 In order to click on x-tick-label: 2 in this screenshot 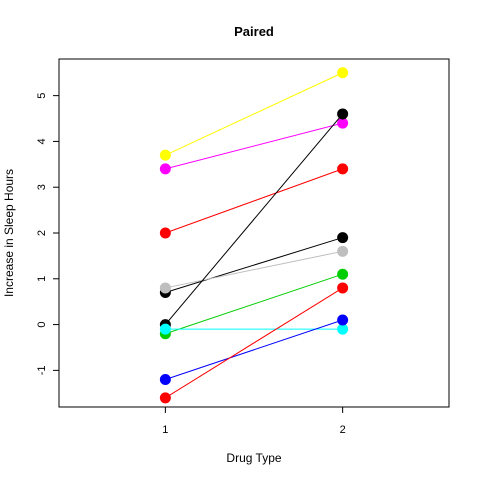, I will do `click(343, 430)`.